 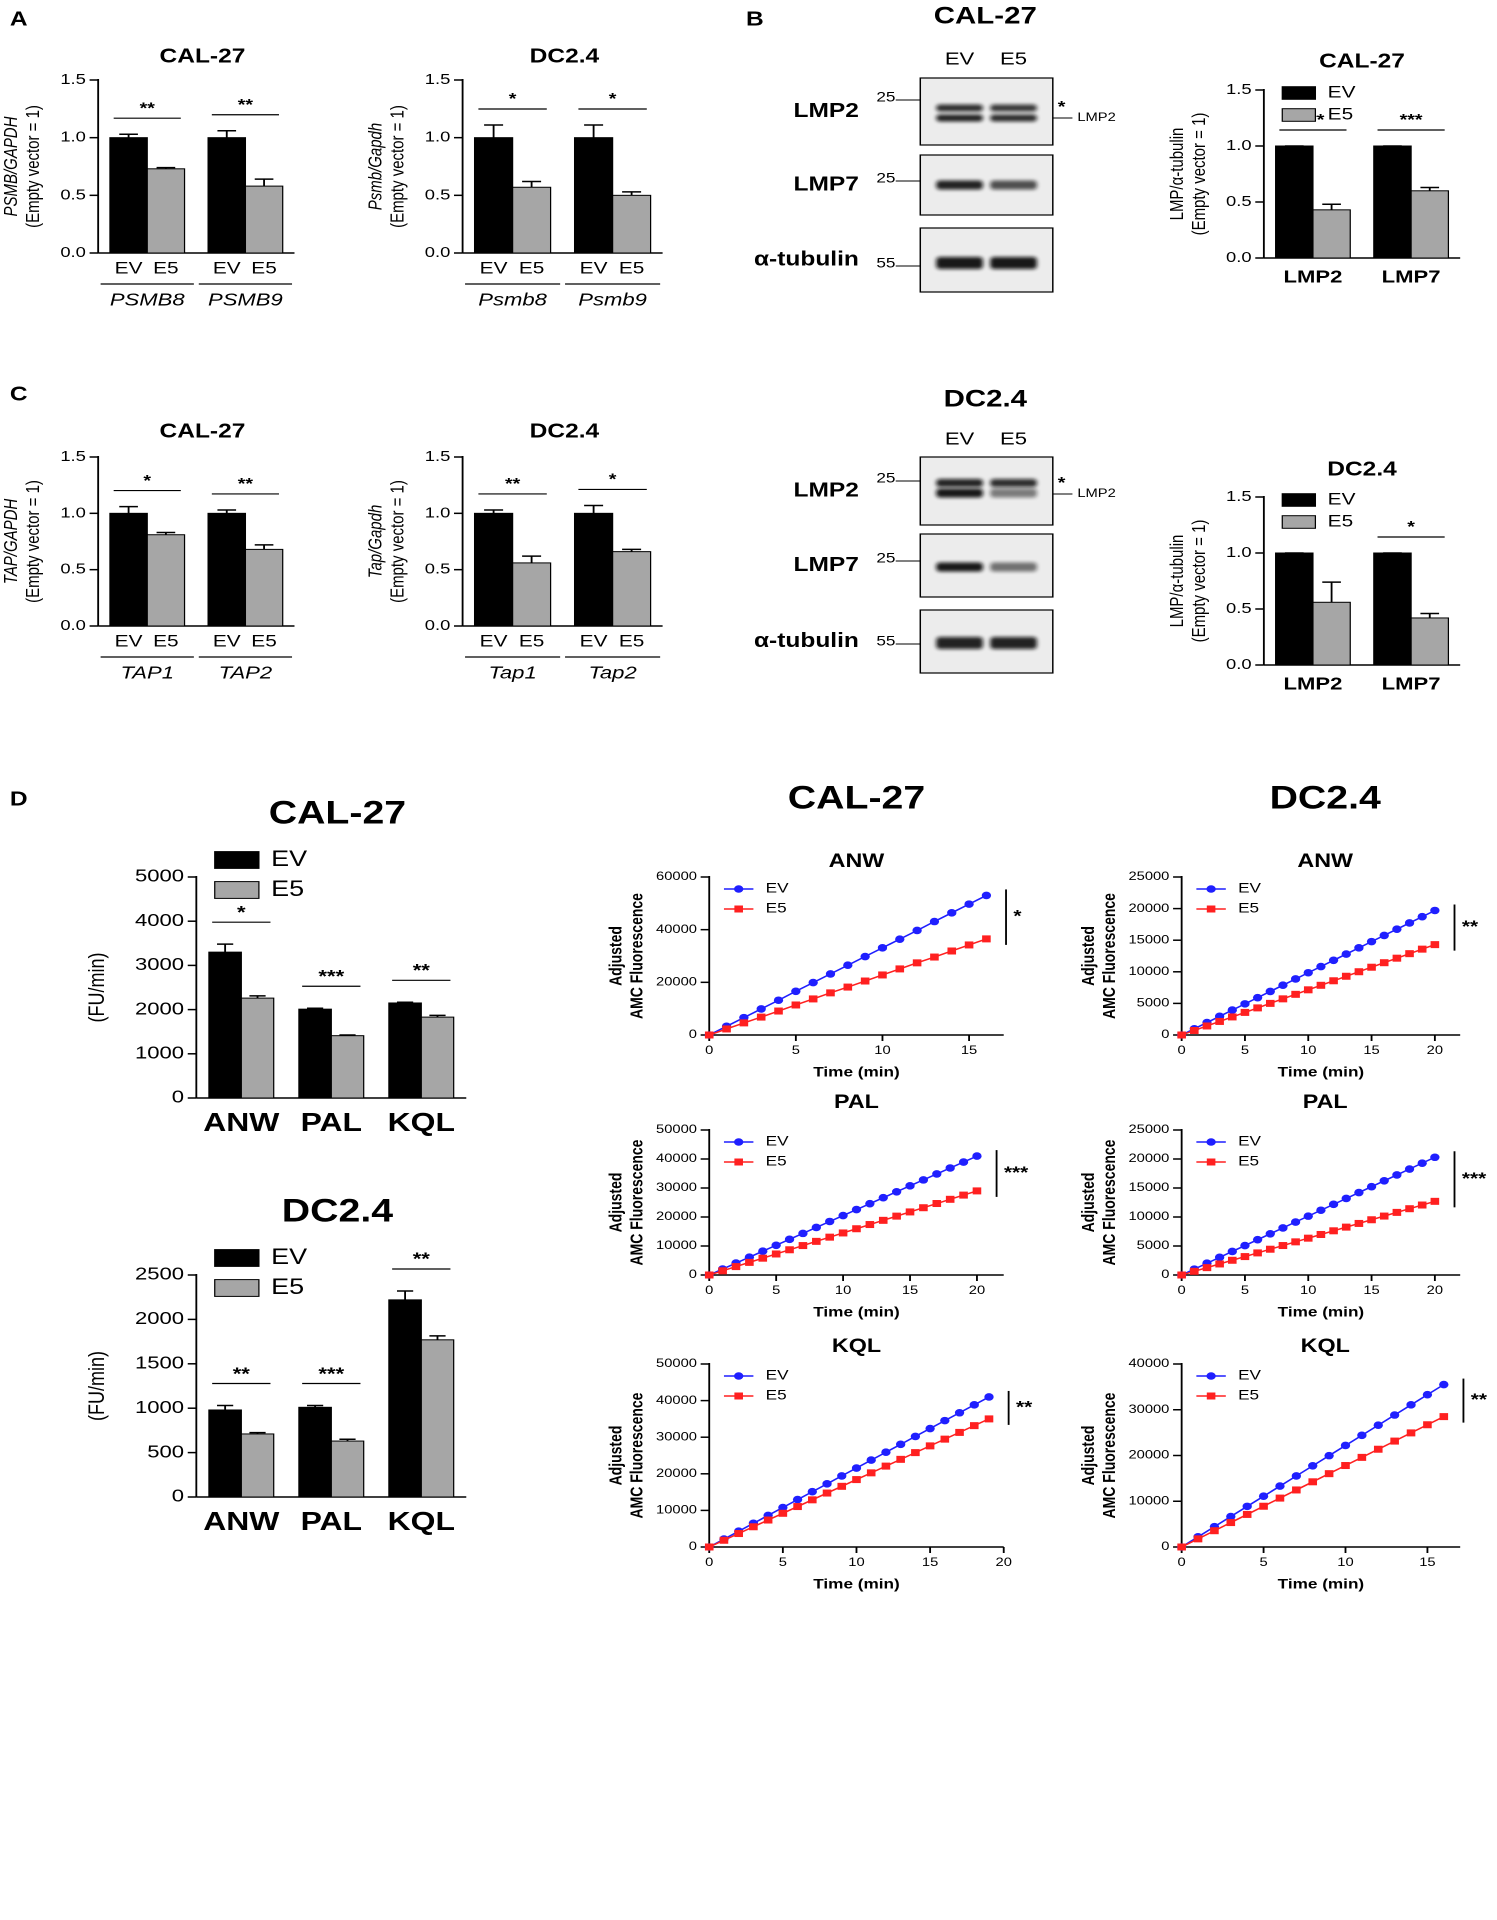 What do you see at coordinates (637, 956) in the screenshot?
I see `y-axis-label: AMC Fluorescence` at bounding box center [637, 956].